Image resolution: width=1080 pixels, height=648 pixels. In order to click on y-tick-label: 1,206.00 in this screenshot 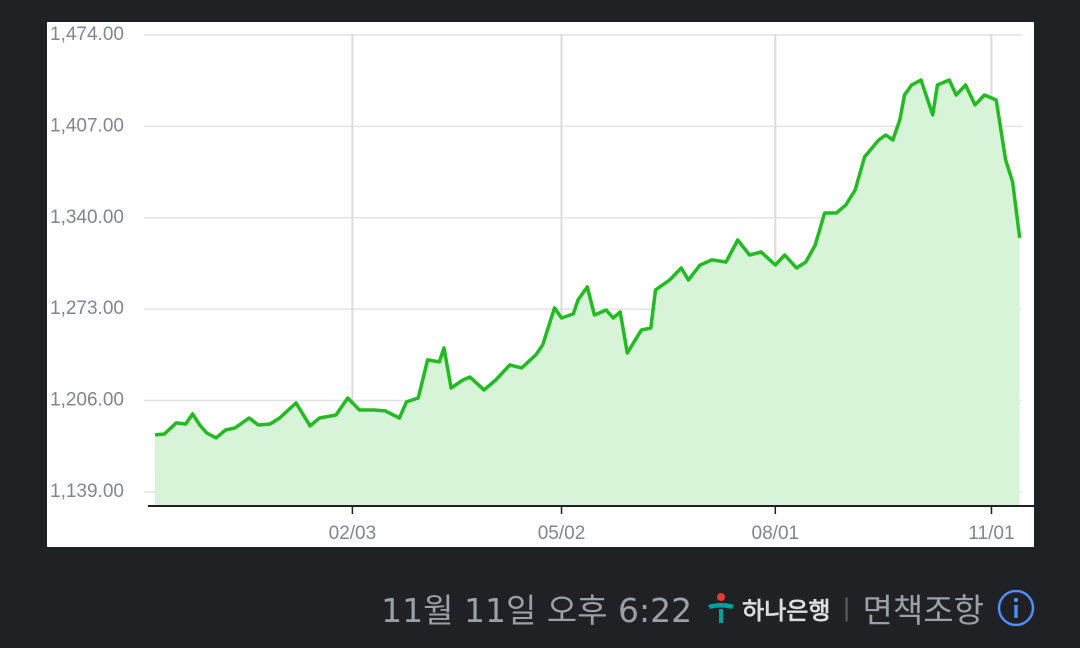, I will do `click(87, 400)`.